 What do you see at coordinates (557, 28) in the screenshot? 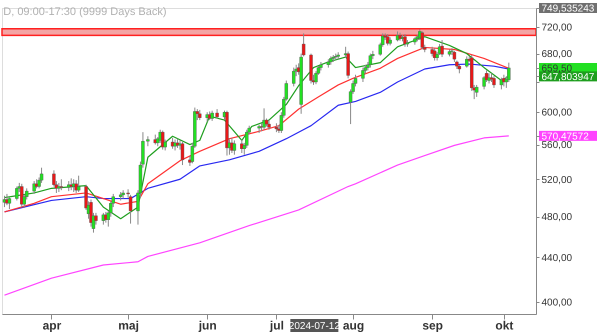
I see `y-tick-label: 720,00` at bounding box center [557, 28].